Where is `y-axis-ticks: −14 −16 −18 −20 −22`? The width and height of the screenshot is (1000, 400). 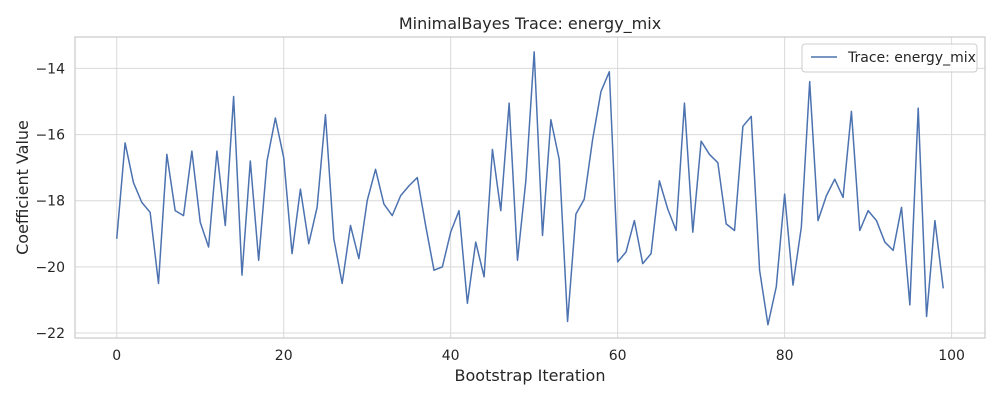 y-axis-ticks: −14 −16 −18 −20 −22 is located at coordinates (50, 201).